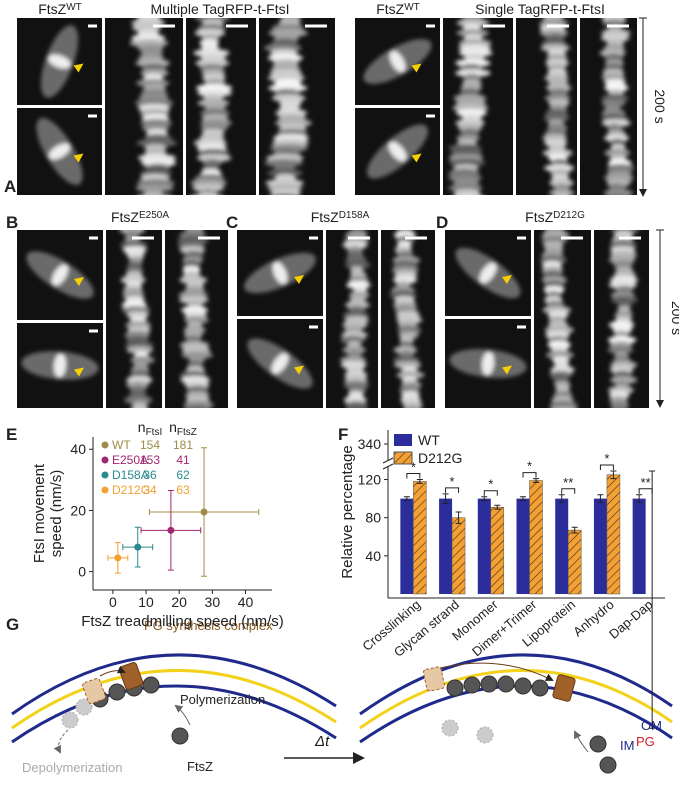 The image size is (679, 787). What do you see at coordinates (154, 215) in the screenshot?
I see `strain-label-sup: E250A` at bounding box center [154, 215].